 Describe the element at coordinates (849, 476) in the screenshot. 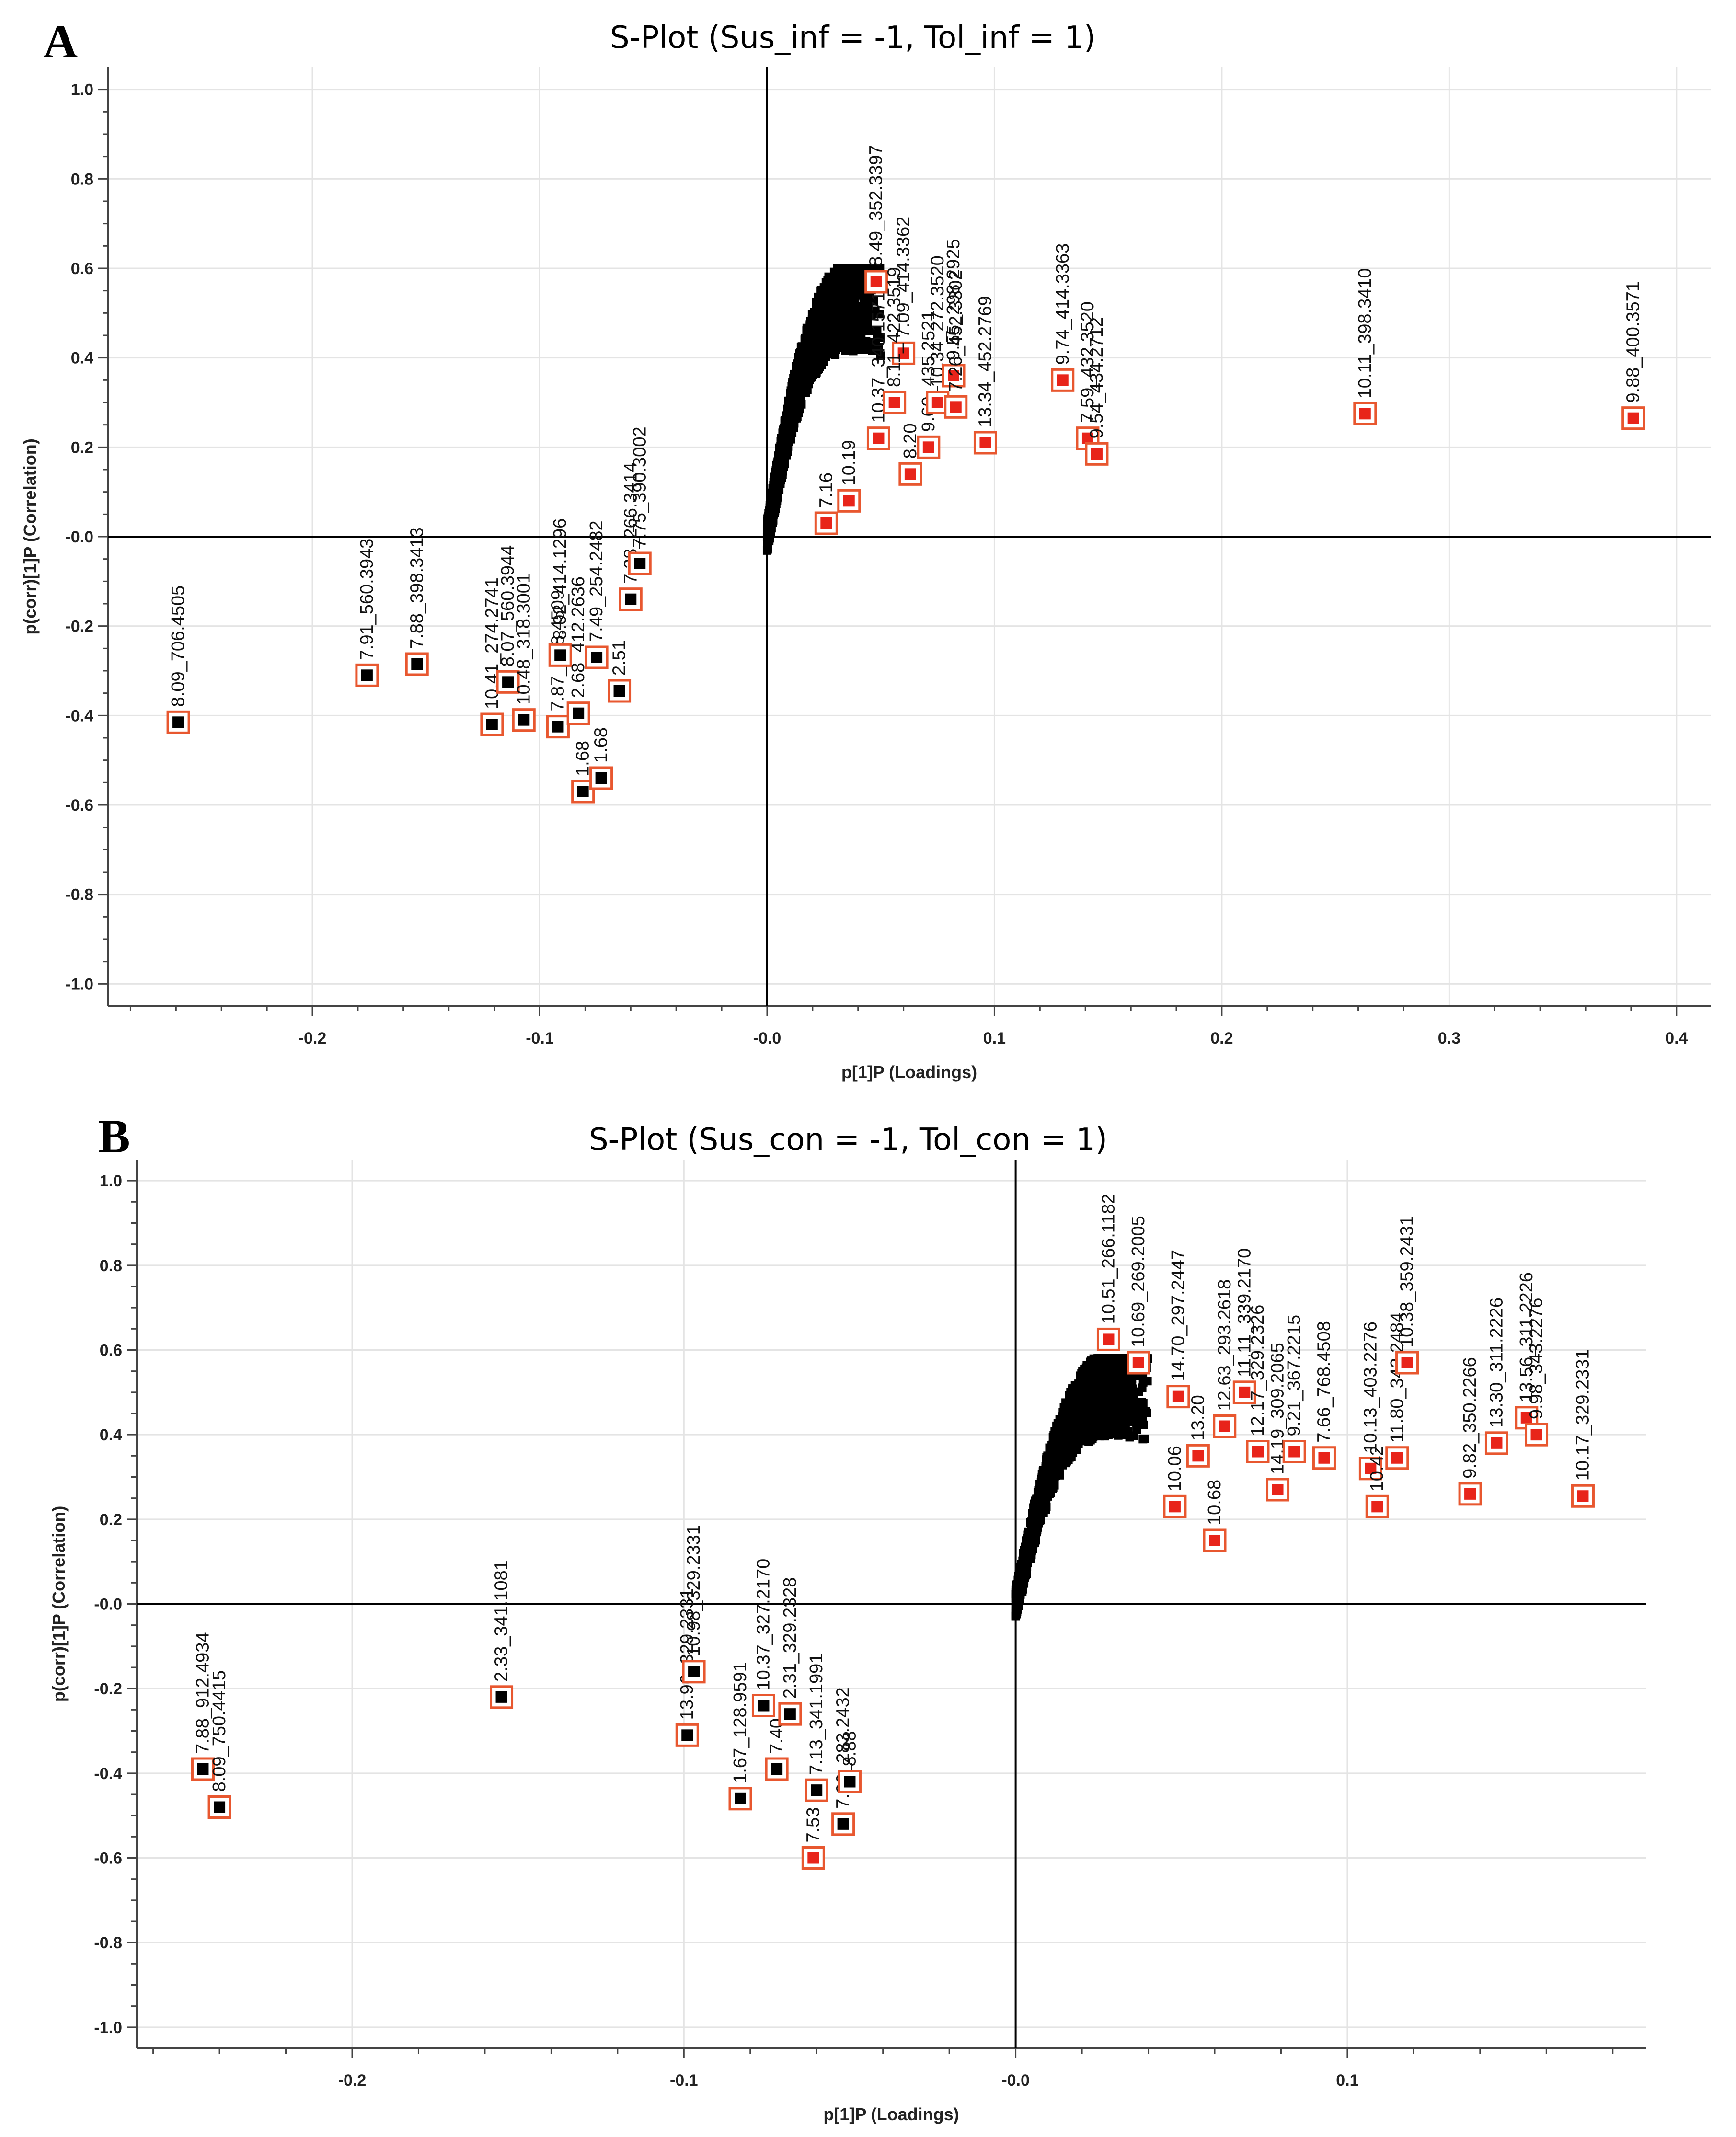

I see `marked-point: 10.19` at that location.